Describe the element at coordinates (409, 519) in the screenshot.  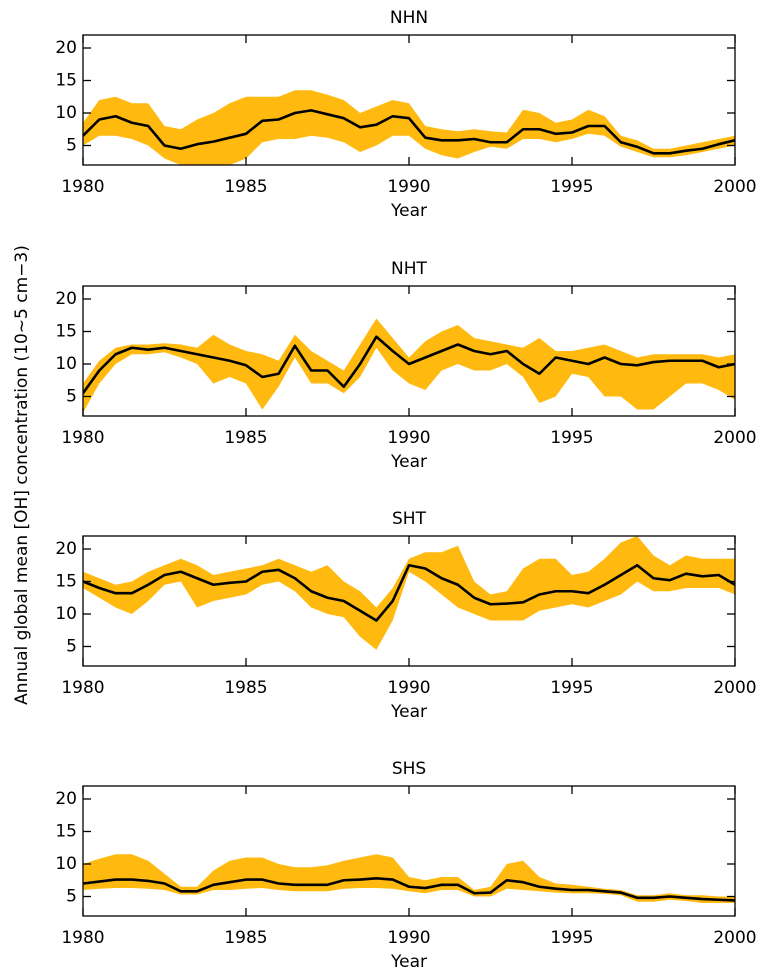
I see `panel-title: SHT` at that location.